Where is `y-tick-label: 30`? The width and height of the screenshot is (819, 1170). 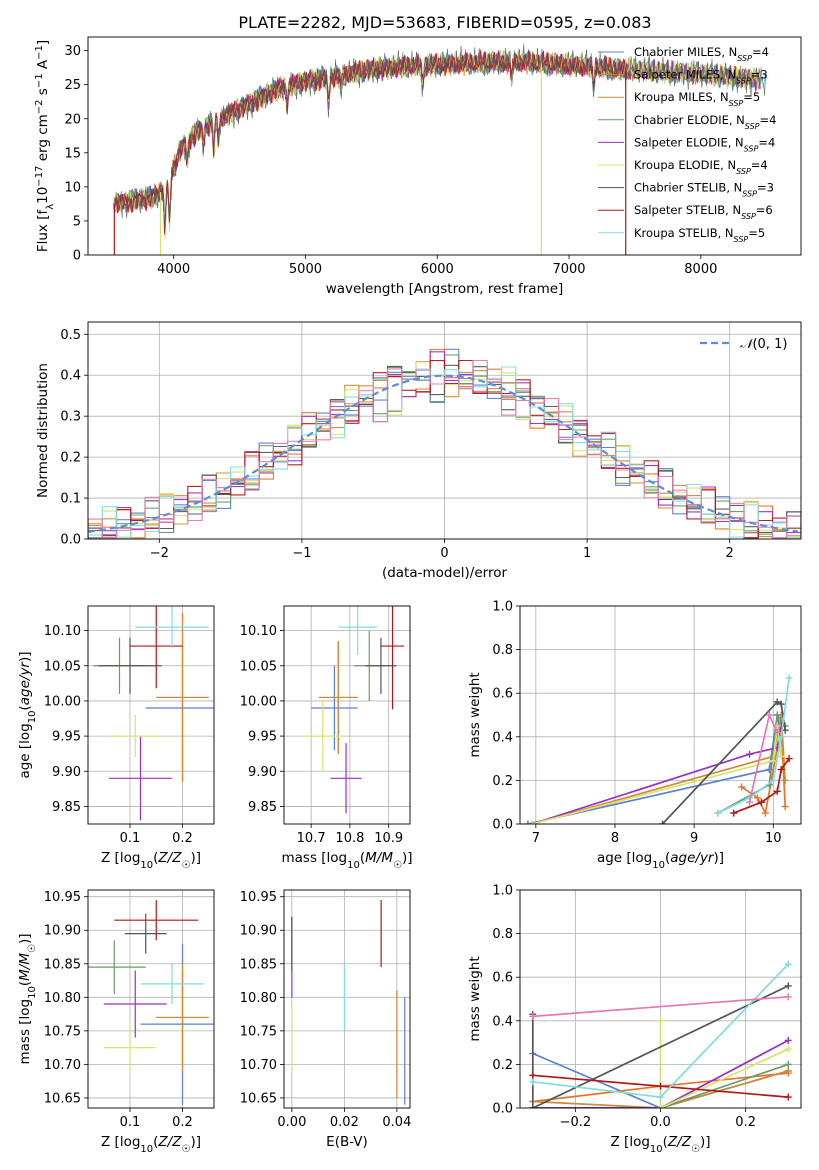 y-tick-label: 30 is located at coordinates (72, 51).